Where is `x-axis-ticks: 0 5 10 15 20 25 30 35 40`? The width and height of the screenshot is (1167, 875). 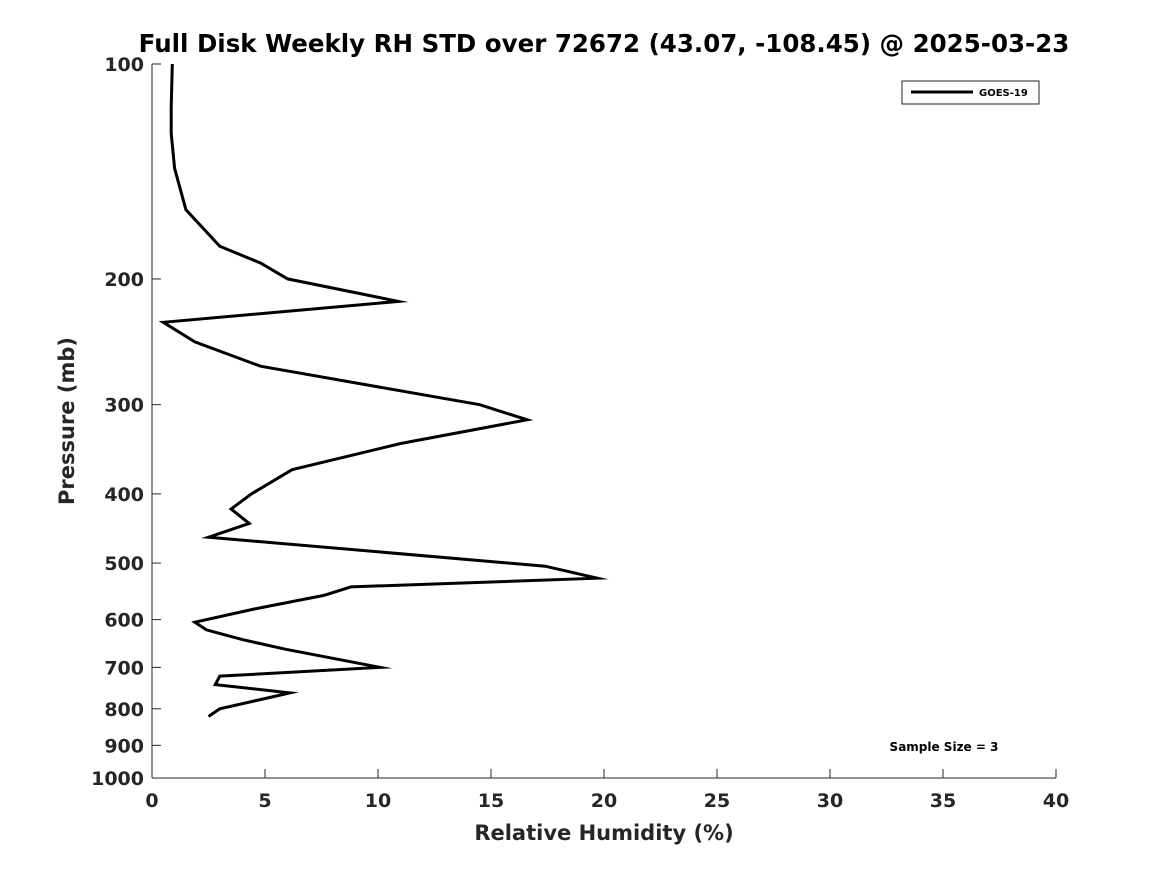 x-axis-ticks: 0 5 10 15 20 25 30 35 40 is located at coordinates (607, 790).